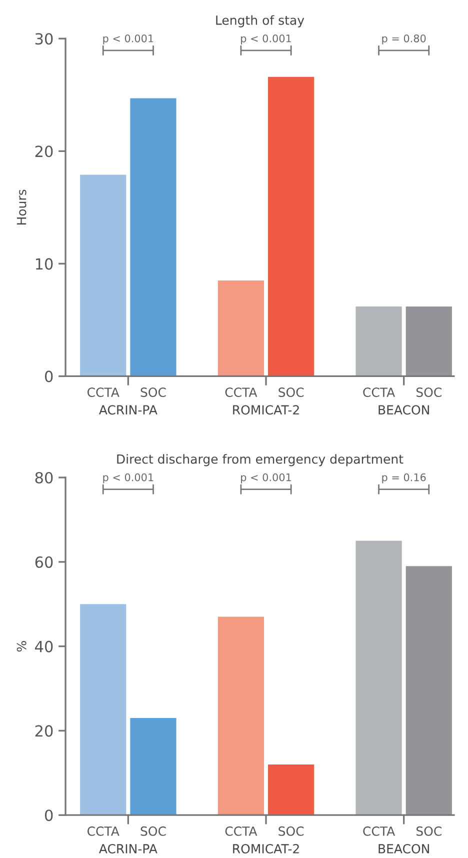  Describe the element at coordinates (44, 478) in the screenshot. I see `y-tick-label: 80` at that location.